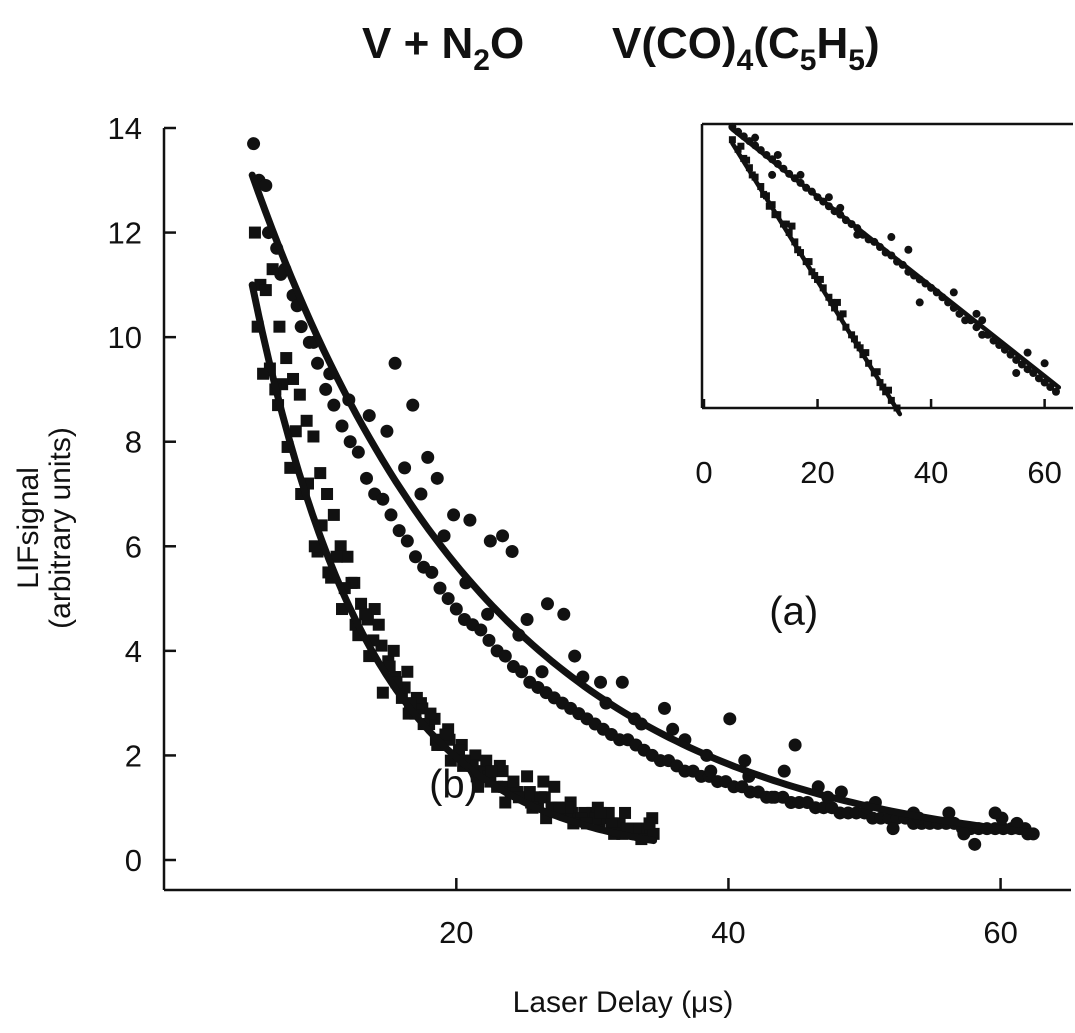 This screenshot has height=1033, width=1075. I want to click on main-y-tick-label: 2, so click(133, 755).